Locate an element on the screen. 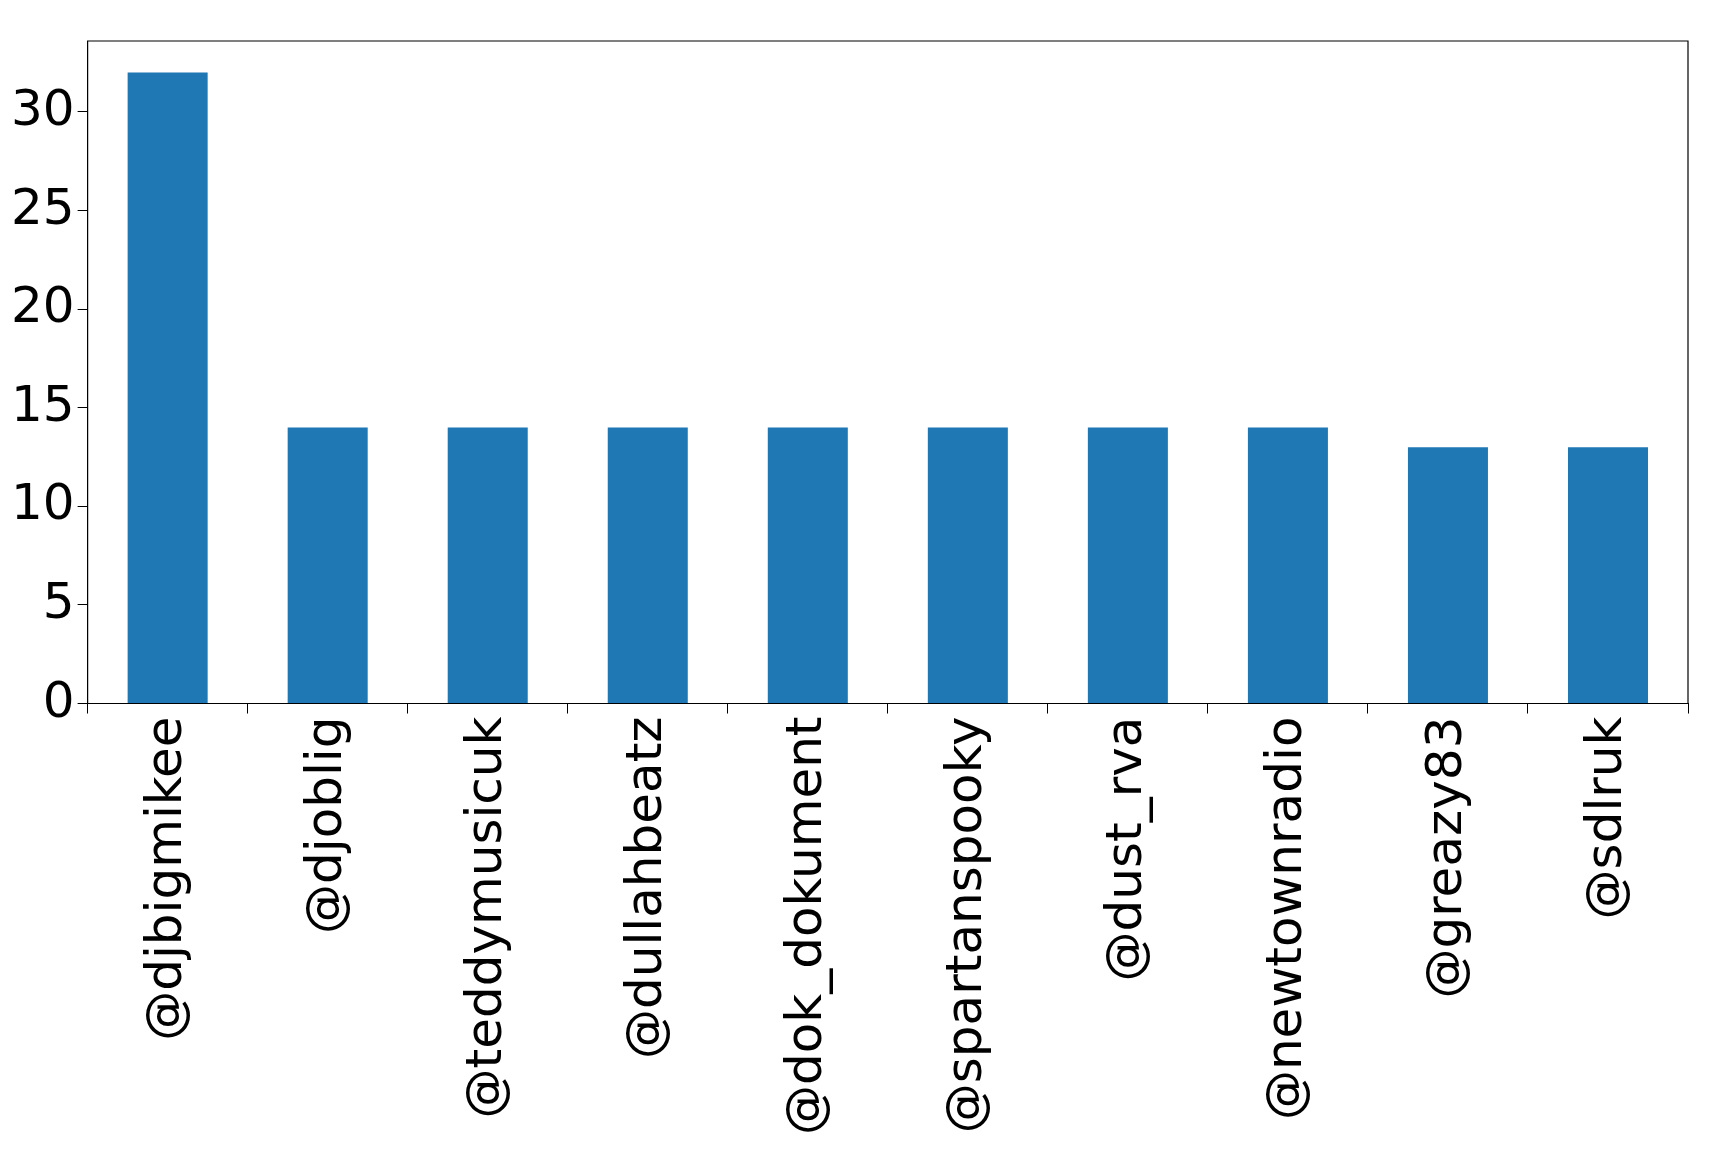  y-tick-label: 25 is located at coordinates (43, 206).